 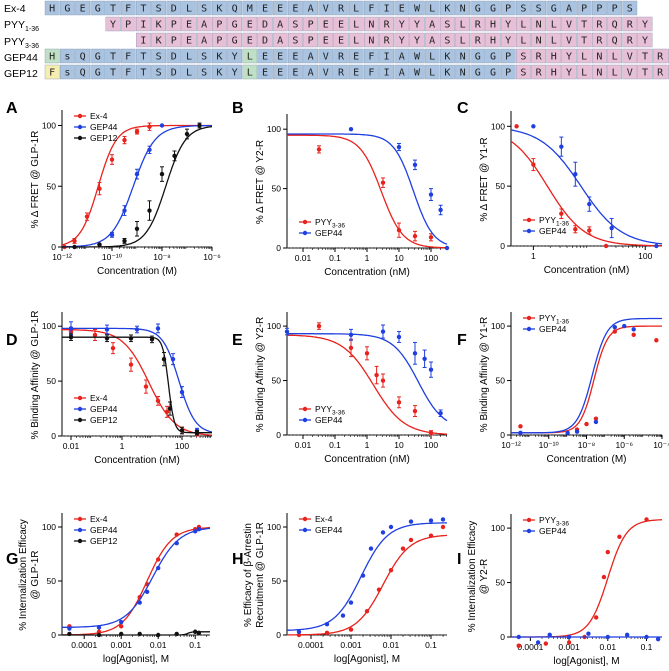 What do you see at coordinates (586, 661) in the screenshot?
I see `x-axis-label: log[Agonist], M` at bounding box center [586, 661].